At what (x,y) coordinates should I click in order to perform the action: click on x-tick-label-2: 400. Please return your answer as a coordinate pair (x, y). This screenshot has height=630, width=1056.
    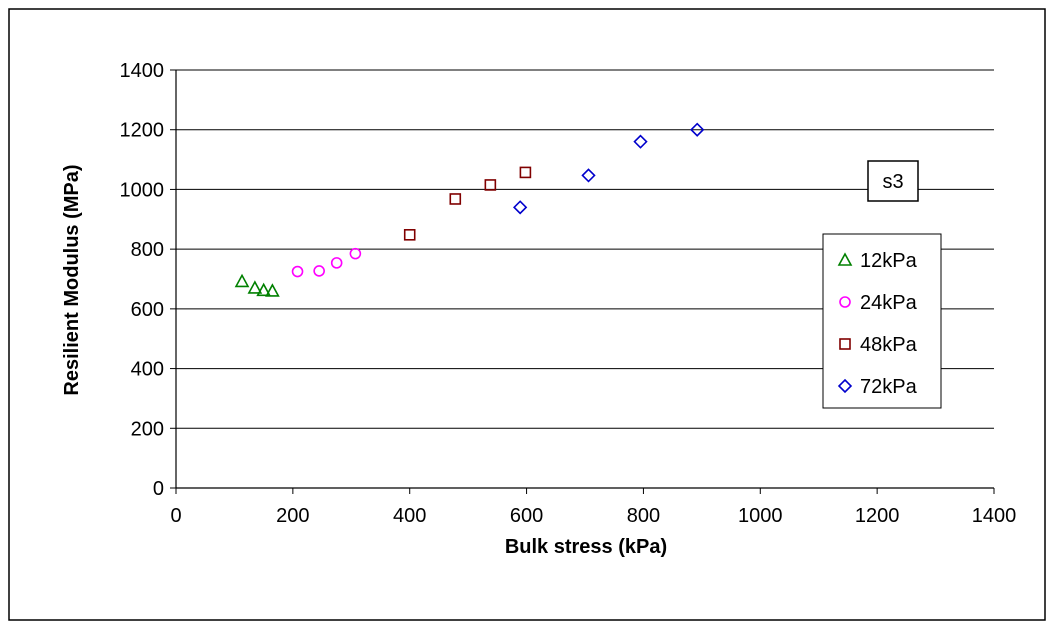
    Looking at the image, I should click on (409, 516).